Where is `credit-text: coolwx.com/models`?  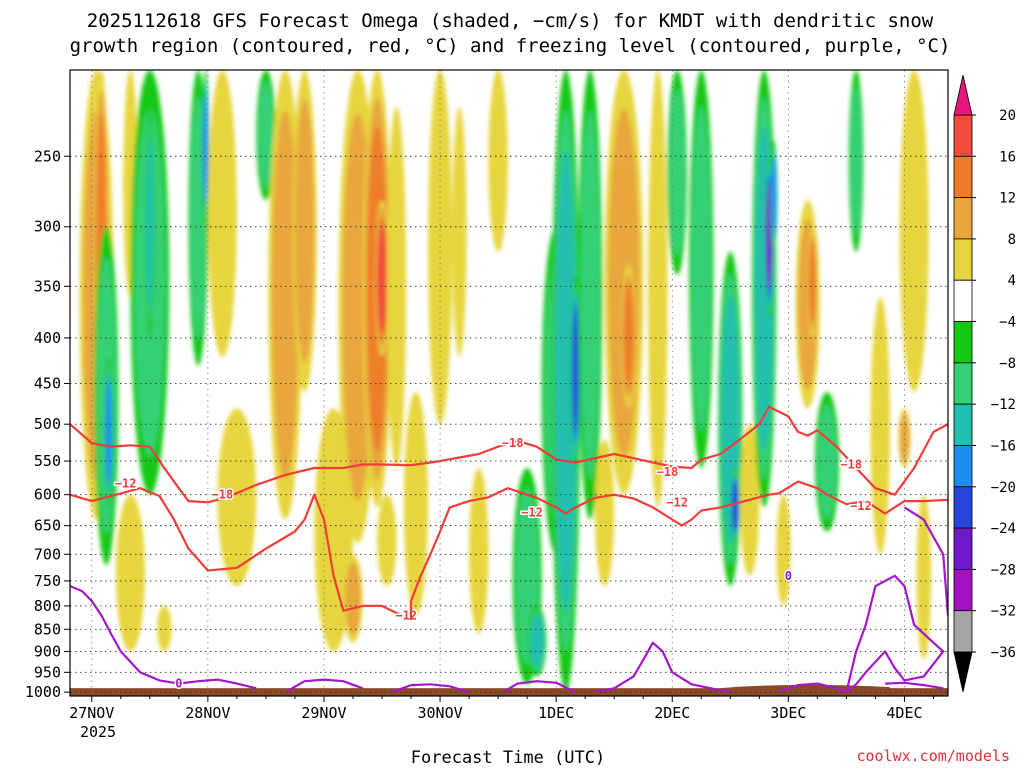
credit-text: coolwx.com/models is located at coordinates (933, 756).